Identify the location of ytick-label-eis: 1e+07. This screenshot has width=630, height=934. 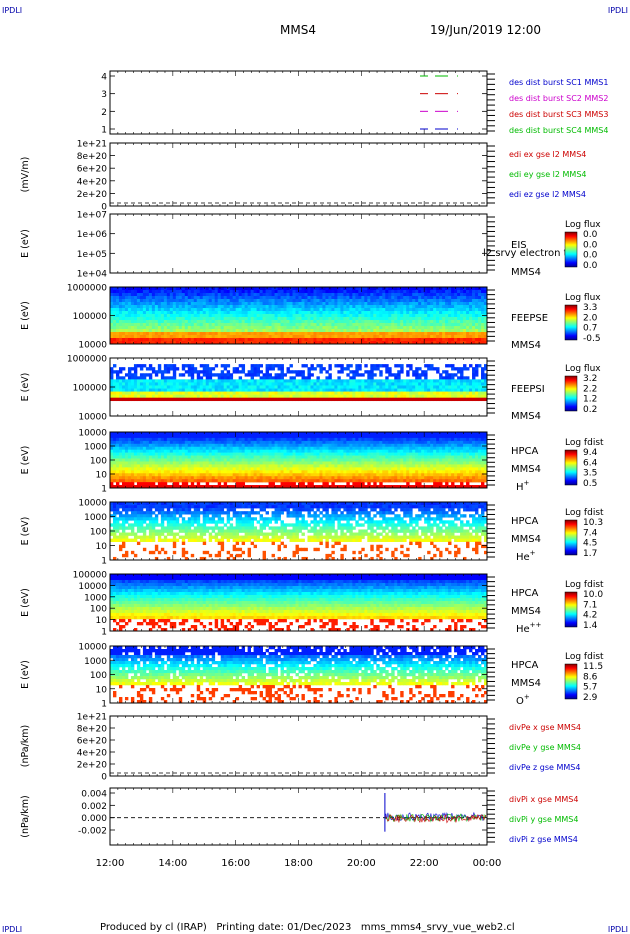
(92, 216).